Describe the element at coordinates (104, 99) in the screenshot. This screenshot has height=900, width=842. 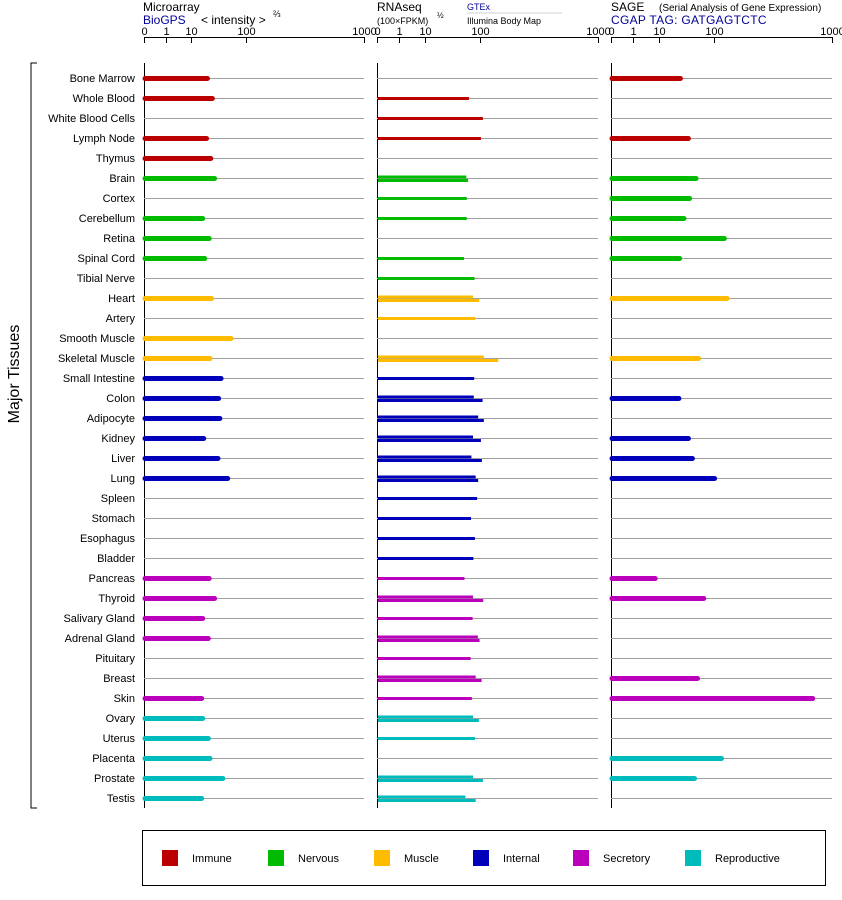
I see `tissue-label: Whole Blood` at that location.